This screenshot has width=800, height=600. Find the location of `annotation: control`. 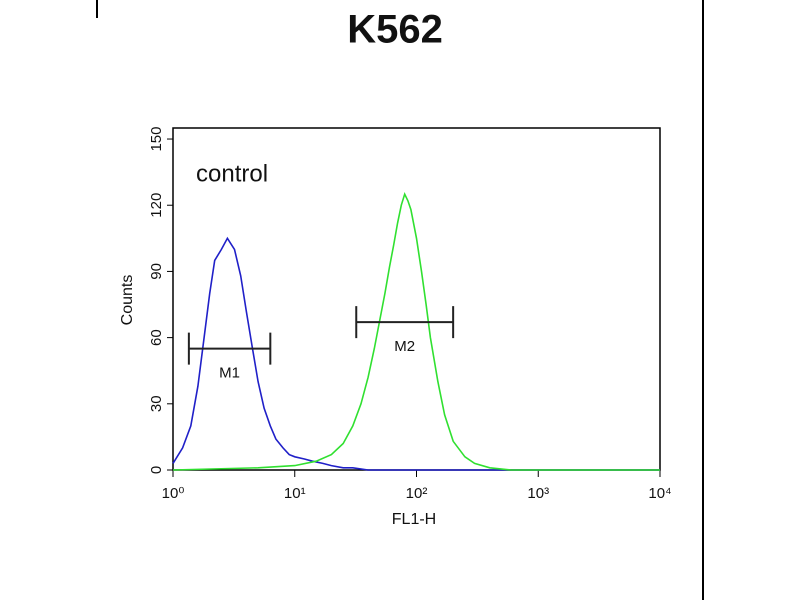

annotation: control is located at coordinates (232, 173).